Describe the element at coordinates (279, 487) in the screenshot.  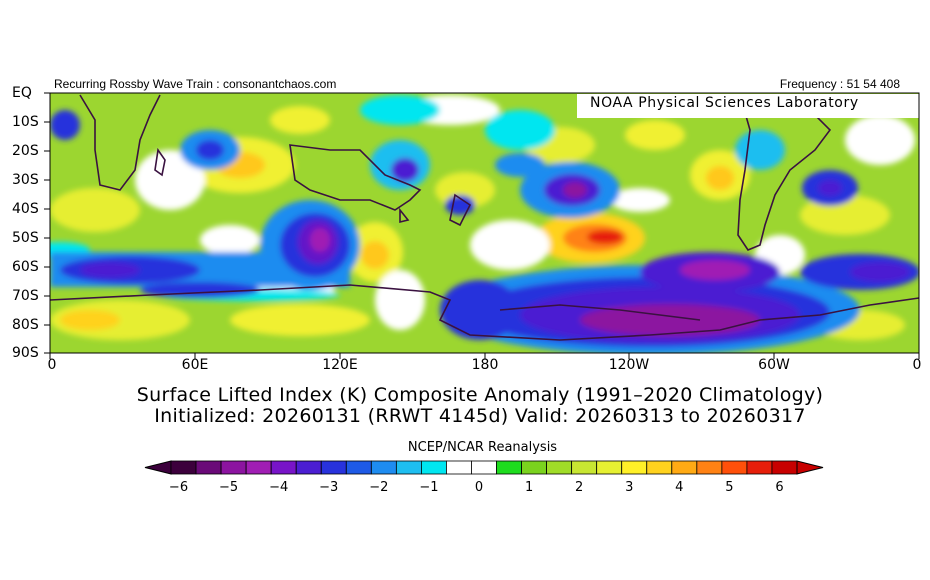
I see `colorbar-tick-label: −4` at that location.